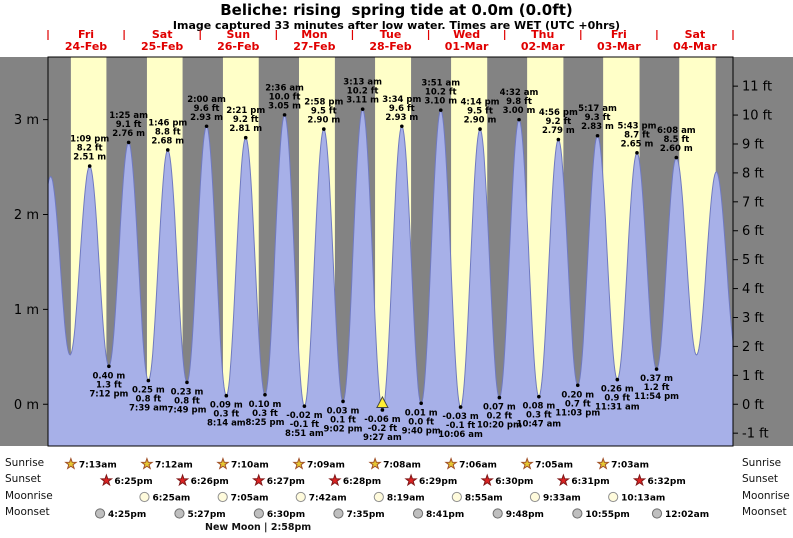 This screenshot has height=538, width=793. I want to click on low-tide-label: 0.7 ft, so click(578, 404).